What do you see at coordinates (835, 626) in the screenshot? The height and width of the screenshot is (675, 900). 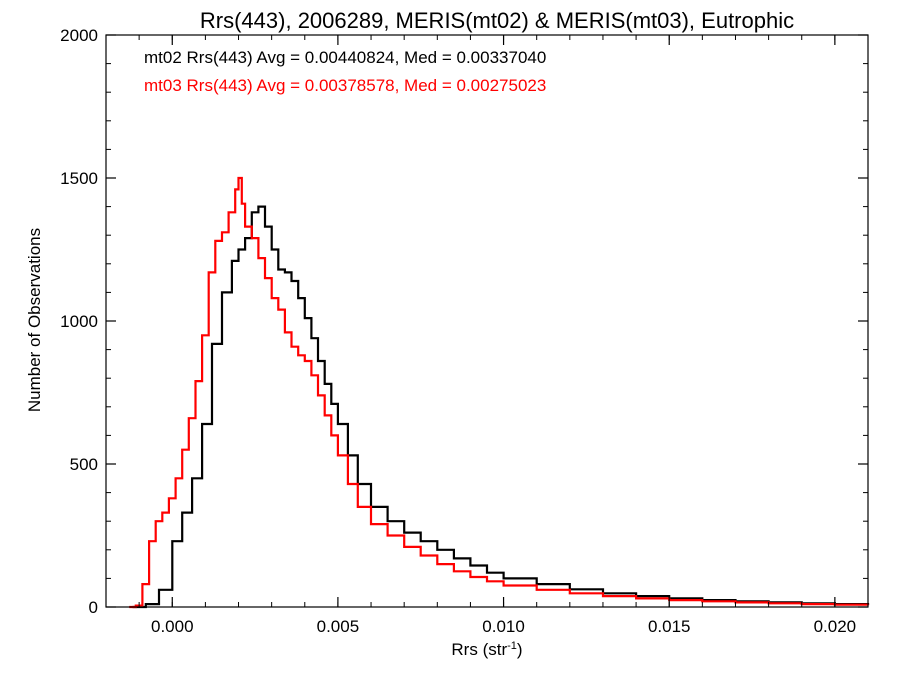 I see `x-tick-label: 0.020` at bounding box center [835, 626].